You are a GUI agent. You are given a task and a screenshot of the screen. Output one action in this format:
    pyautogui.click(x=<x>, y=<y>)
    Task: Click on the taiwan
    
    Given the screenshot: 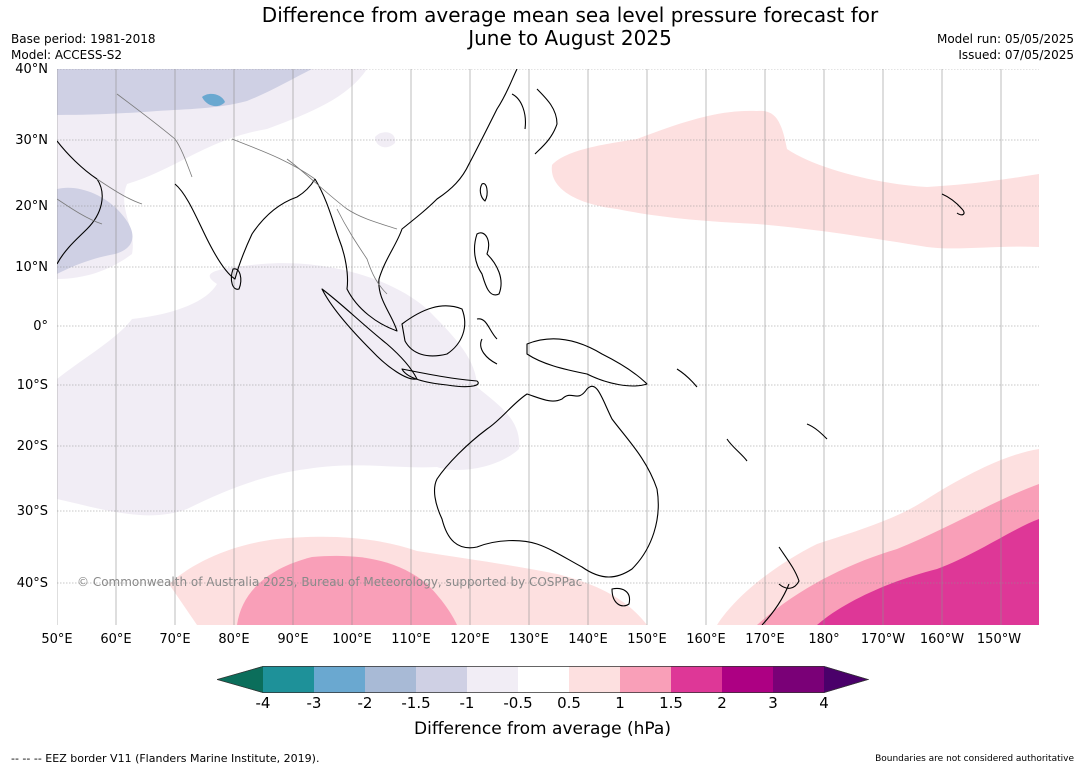 What is the action you would take?
    pyautogui.click(x=483, y=192)
    